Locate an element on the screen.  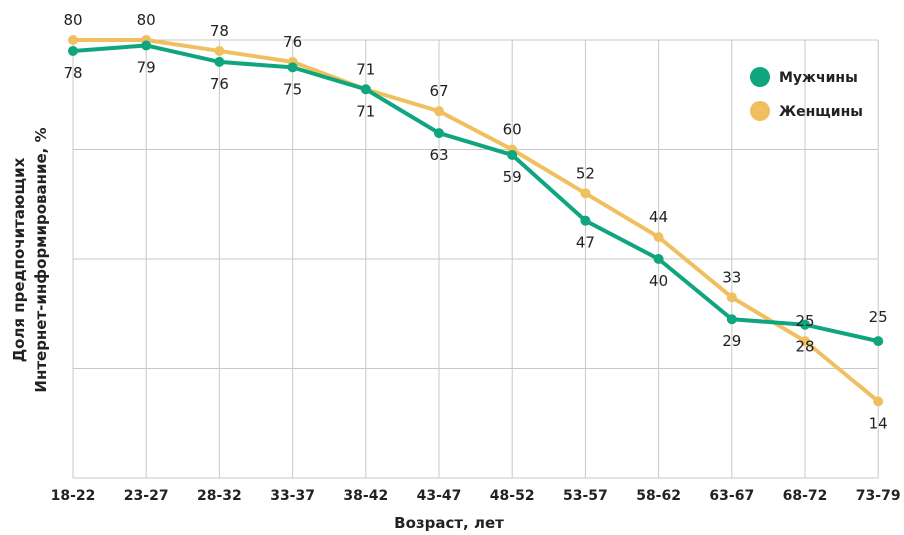
data-label-men: 63 is located at coordinates (438, 155).